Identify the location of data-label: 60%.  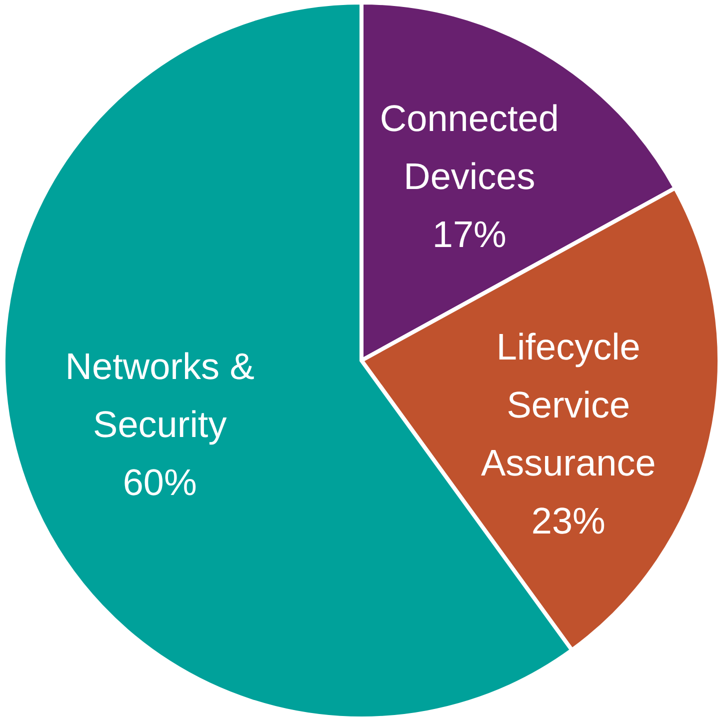
(159, 483).